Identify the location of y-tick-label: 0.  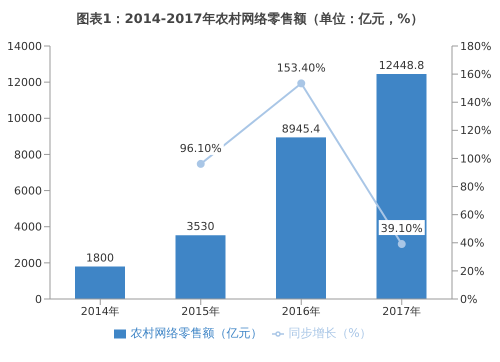
(38, 299).